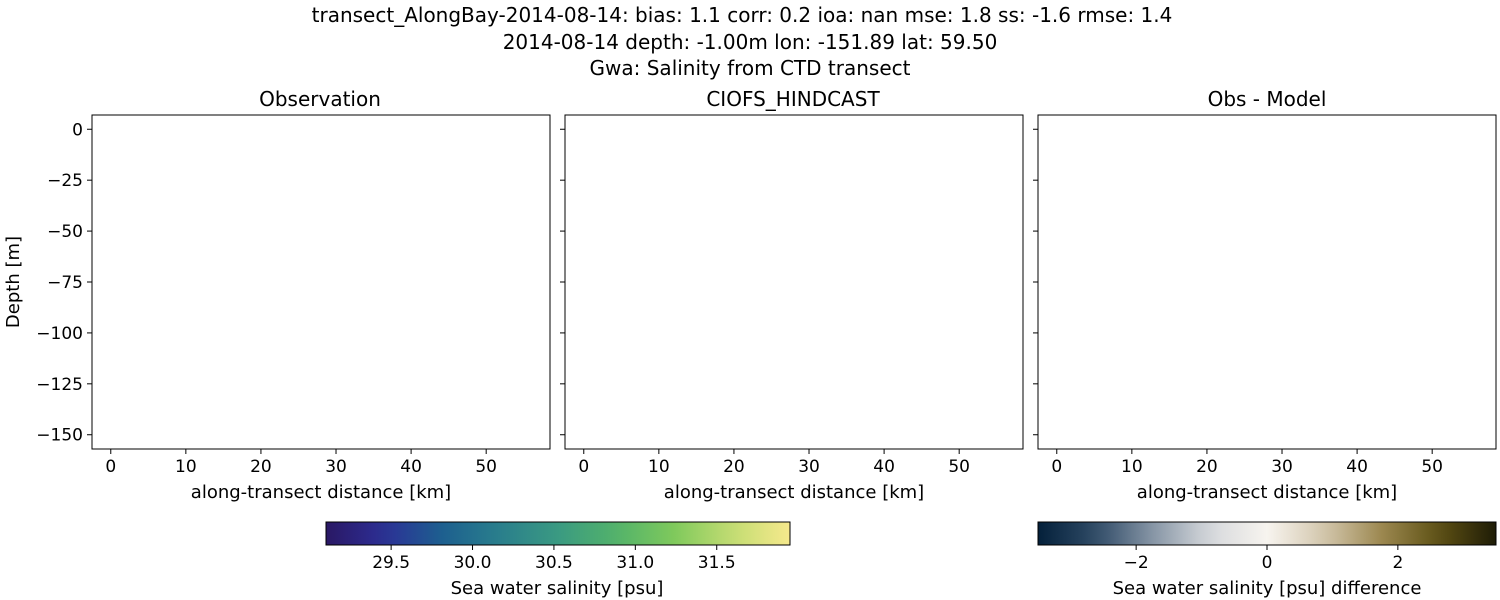 The height and width of the screenshot is (600, 1500). What do you see at coordinates (774, 463) in the screenshot?
I see `panel-model-x-ticks: 0 10 20 30 40 50` at bounding box center [774, 463].